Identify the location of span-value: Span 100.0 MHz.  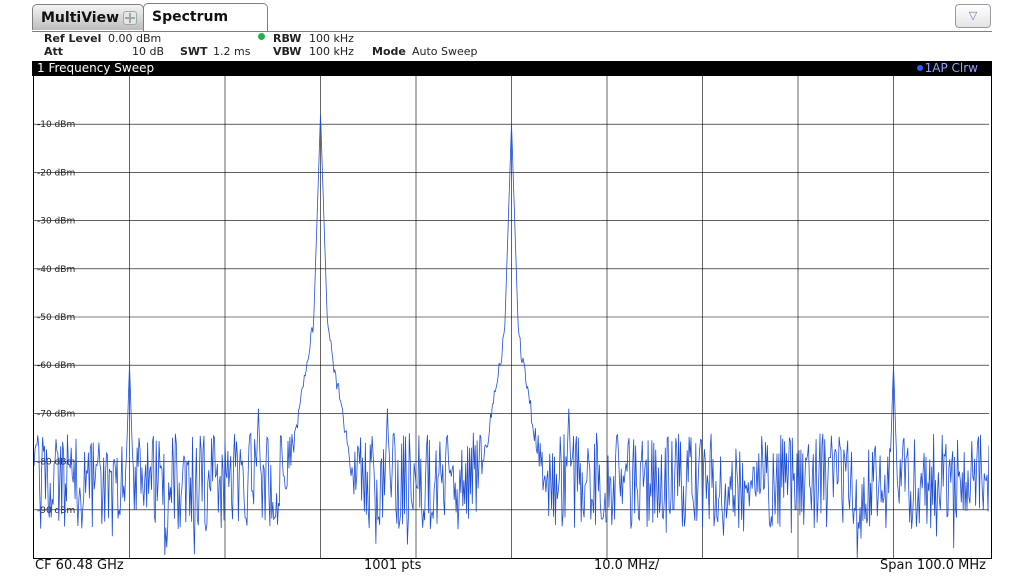
(932, 565).